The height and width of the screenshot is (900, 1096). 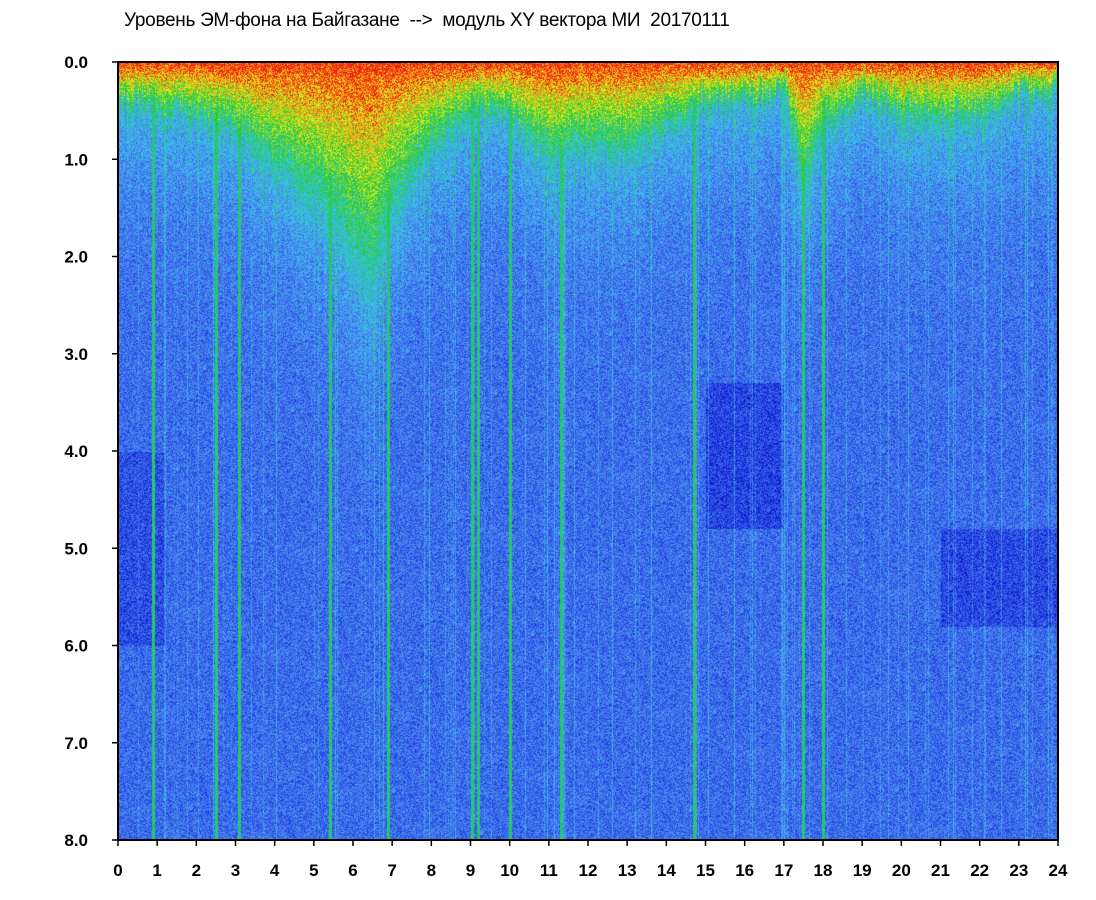 What do you see at coordinates (705, 870) in the screenshot?
I see `x-tick-label: 15` at bounding box center [705, 870].